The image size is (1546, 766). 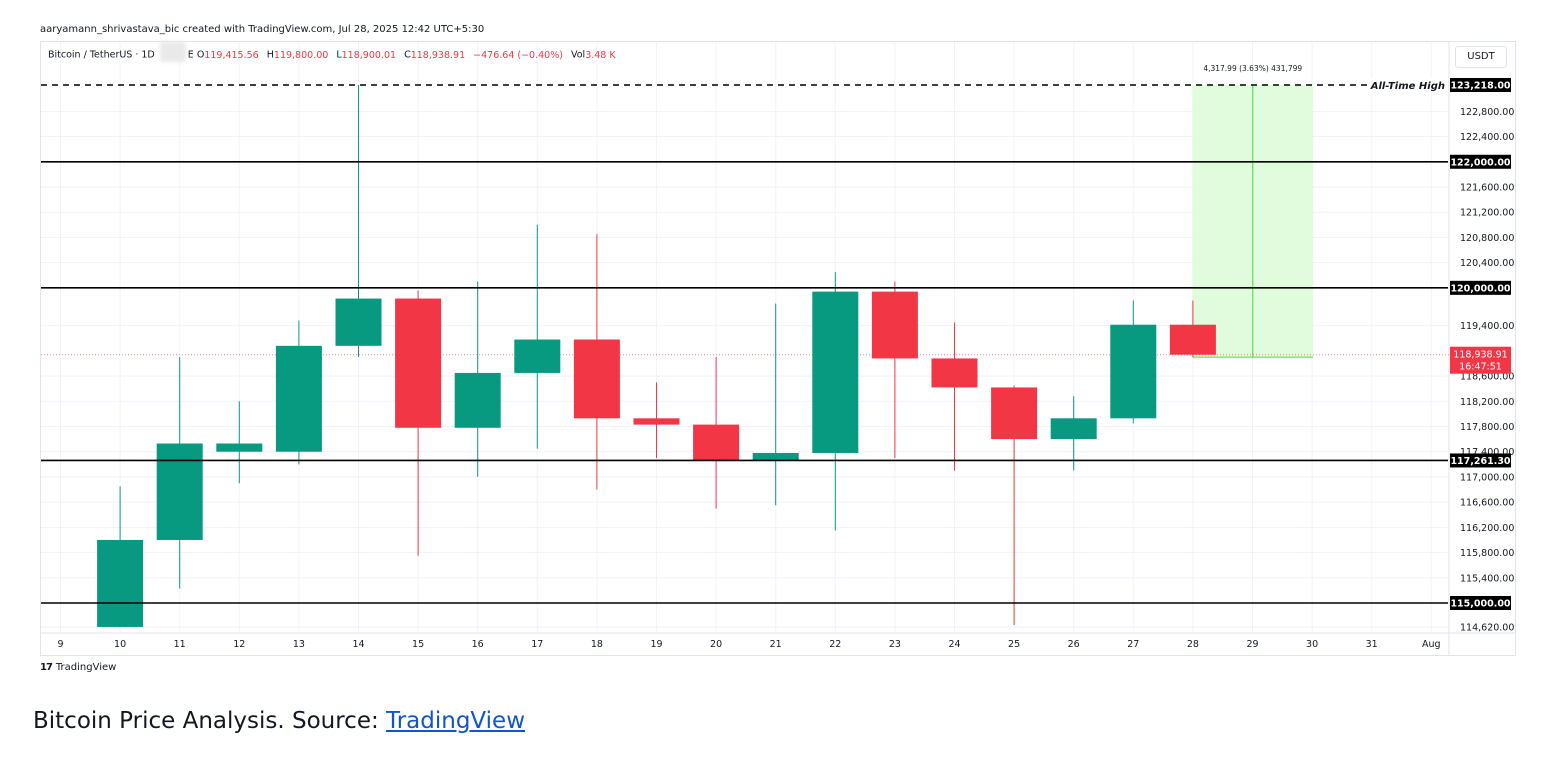 I want to click on time-tick-label: 27, so click(x=1133, y=644).